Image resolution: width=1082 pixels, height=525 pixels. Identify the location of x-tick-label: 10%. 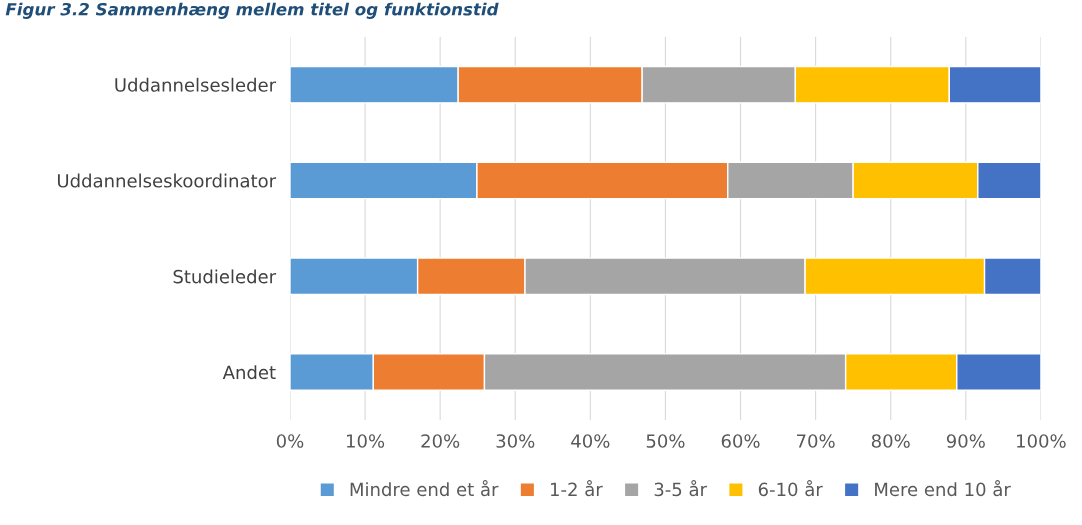
(365, 441).